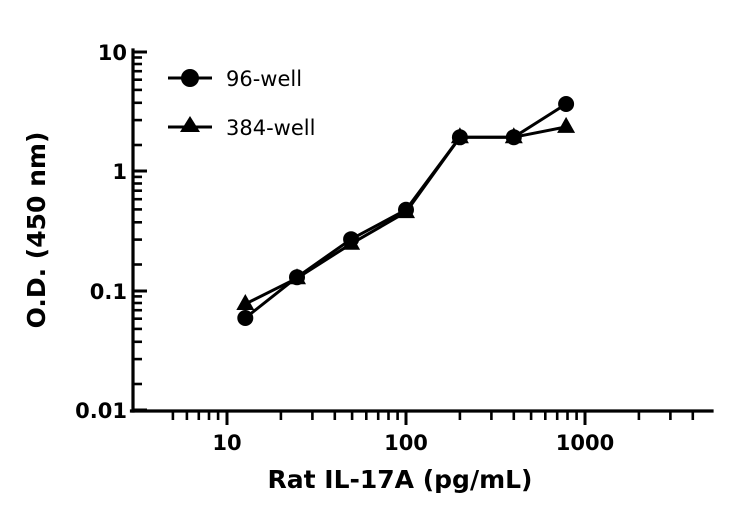  Describe the element at coordinates (241, 103) in the screenshot. I see `chart-legend: 96-well 384-well` at that location.